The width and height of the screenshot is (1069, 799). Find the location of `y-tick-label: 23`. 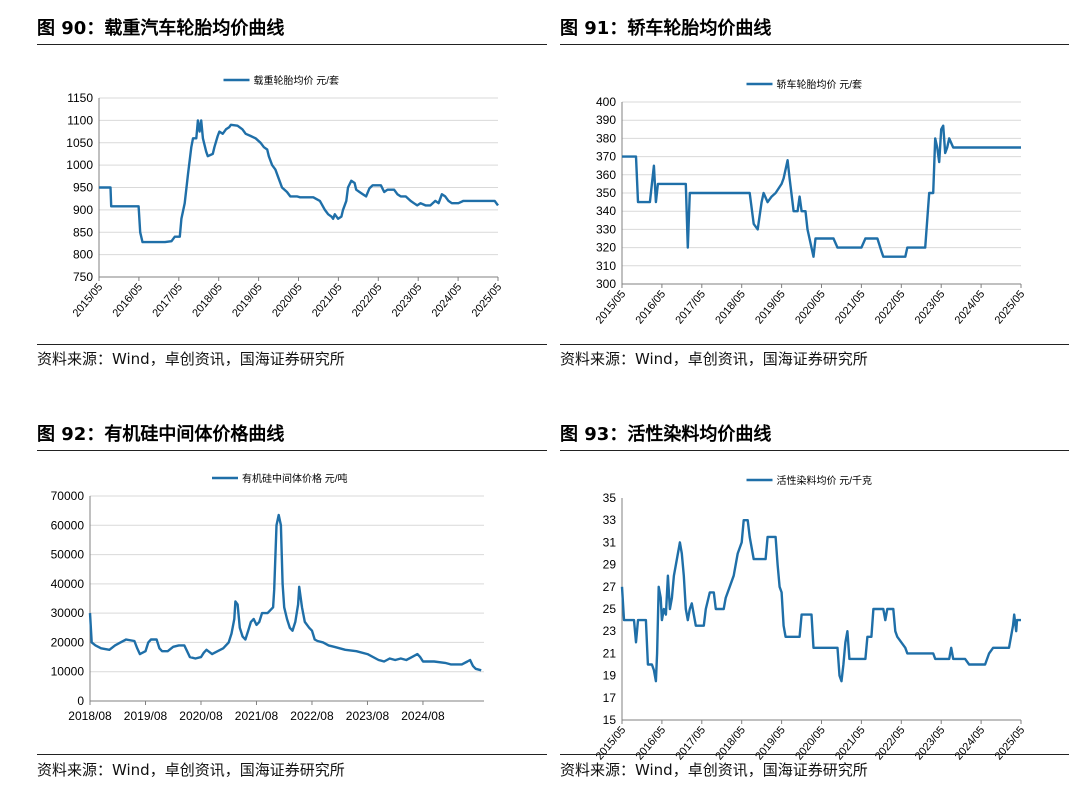

y-tick-label: 23 is located at coordinates (610, 631).